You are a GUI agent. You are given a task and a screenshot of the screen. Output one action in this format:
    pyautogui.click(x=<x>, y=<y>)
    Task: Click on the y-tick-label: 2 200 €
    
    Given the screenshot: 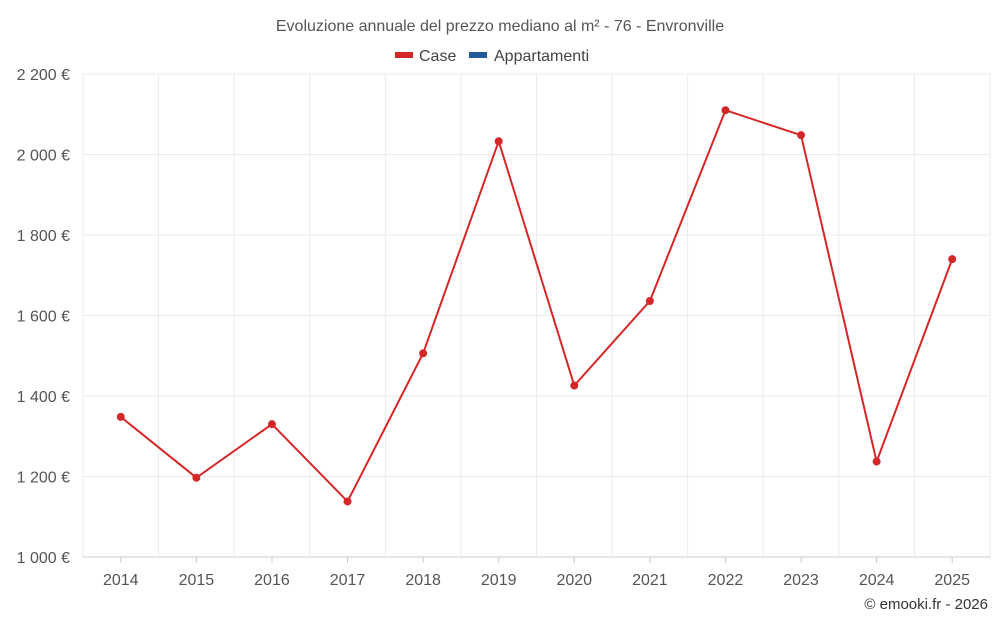 What is the action you would take?
    pyautogui.click(x=43, y=75)
    